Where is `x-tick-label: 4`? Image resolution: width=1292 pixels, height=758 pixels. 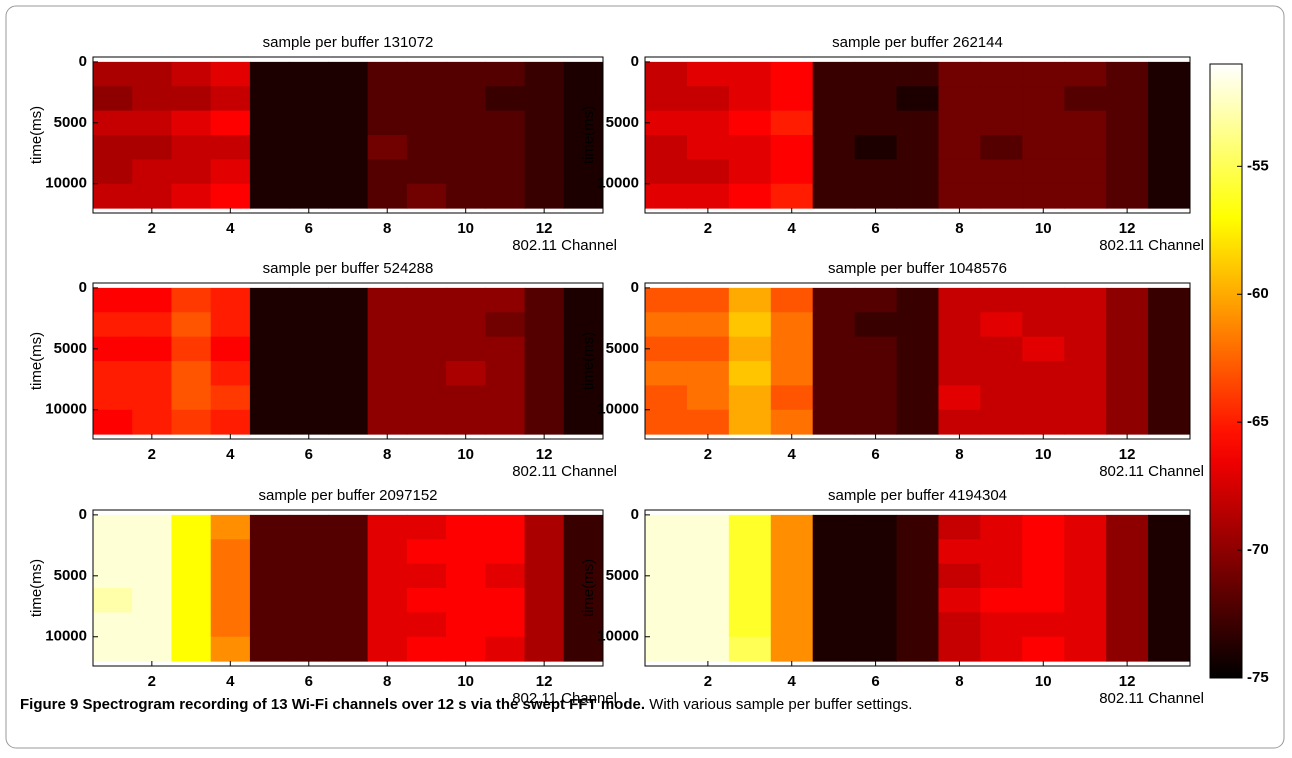 x-tick-label: 4 is located at coordinates (792, 454).